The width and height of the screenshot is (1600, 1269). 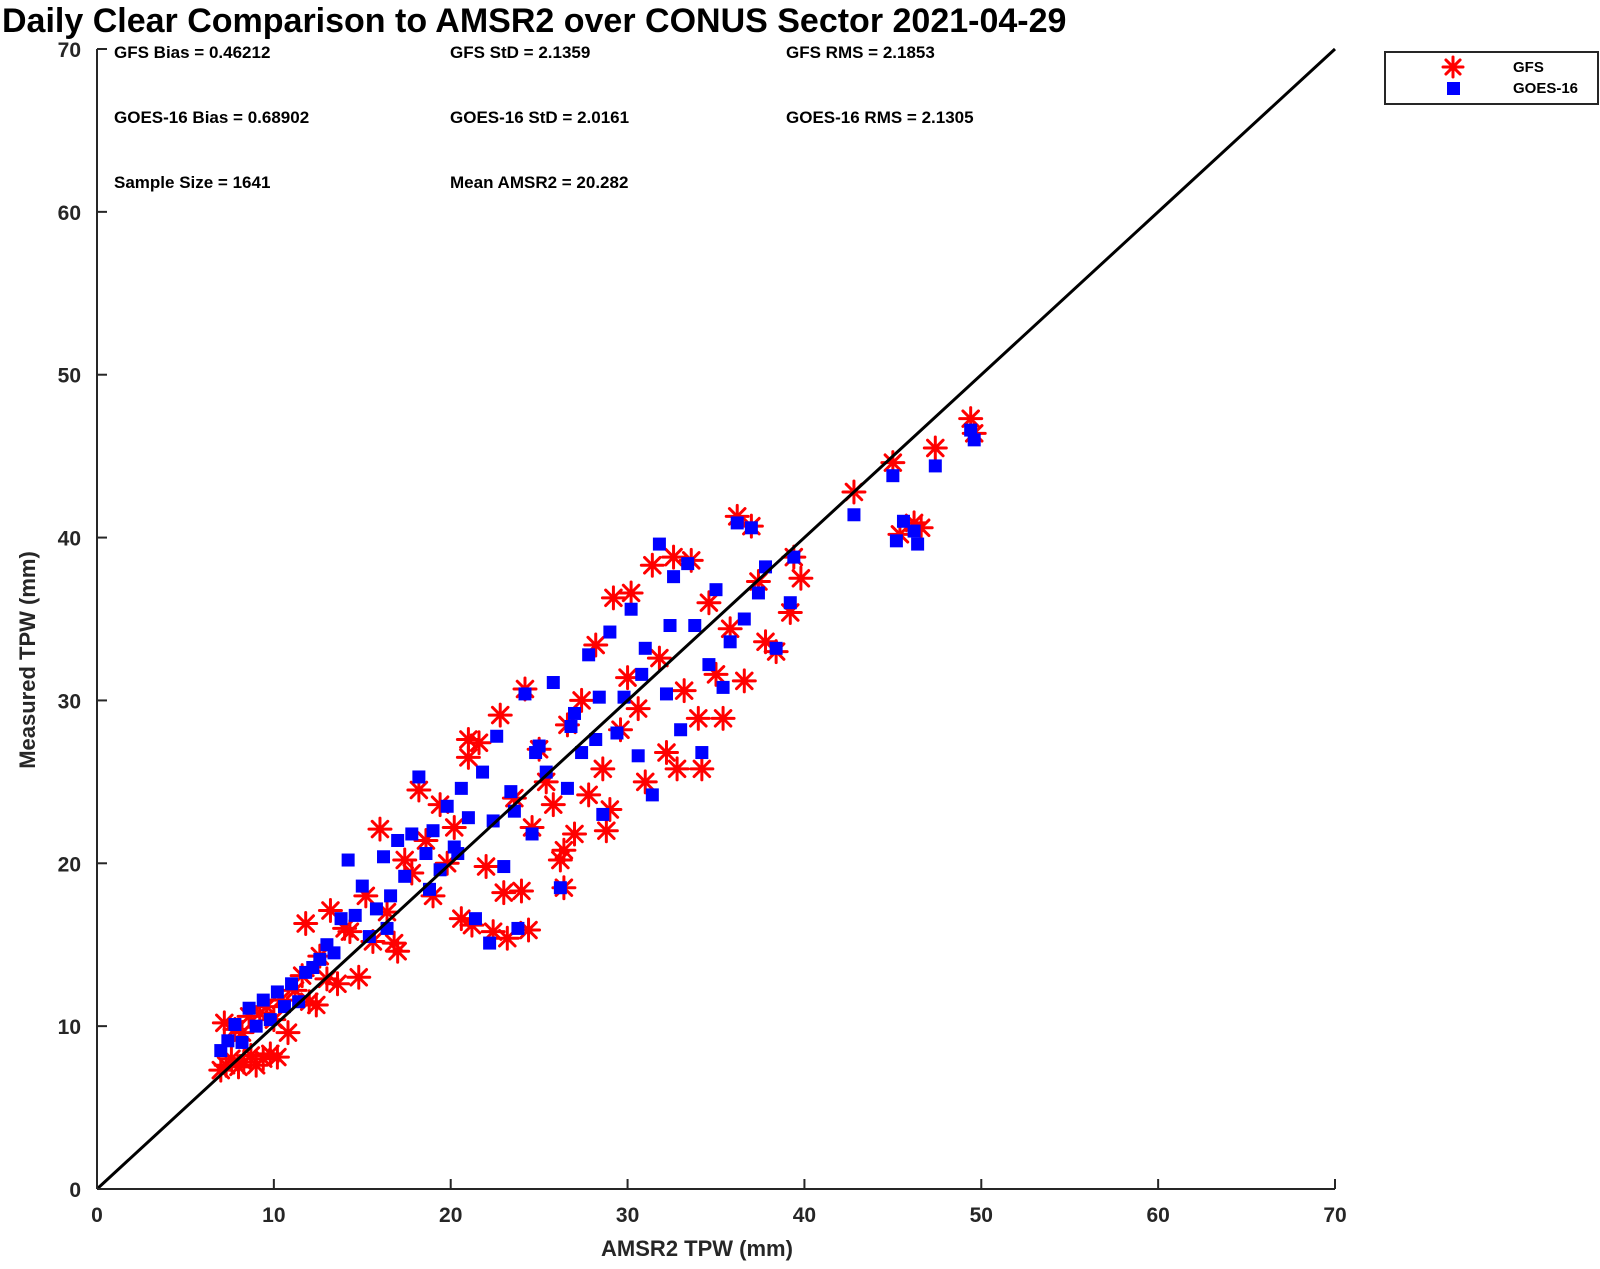 What do you see at coordinates (82, 620) in the screenshot?
I see `y-ticks: 0 10 20 30 40 50 60 70` at bounding box center [82, 620].